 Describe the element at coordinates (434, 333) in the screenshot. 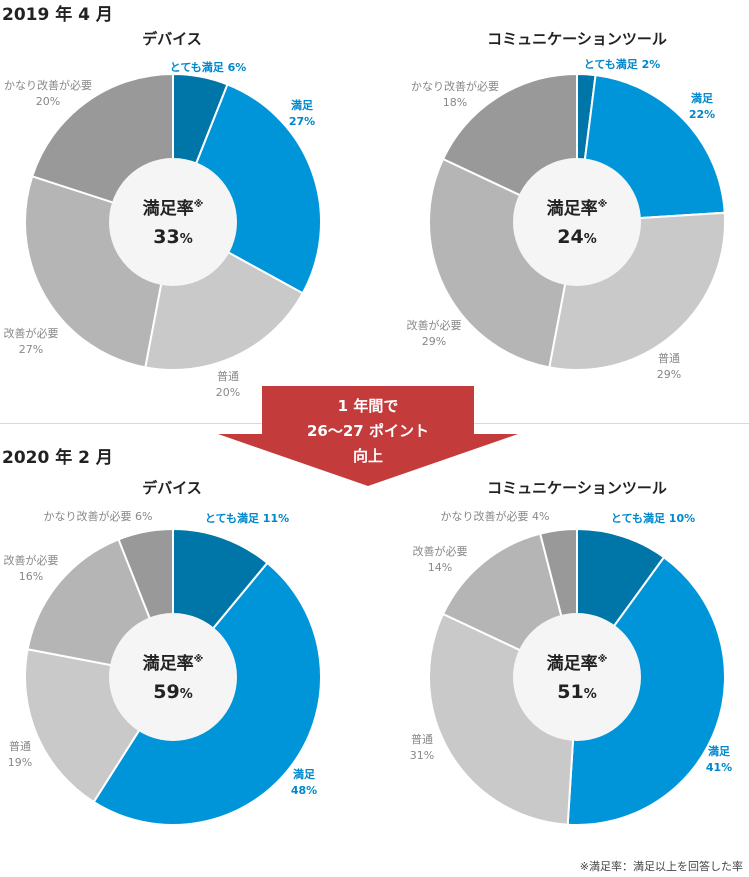

I see `slice-label-needs-improvement: 改善が必要 29%` at that location.